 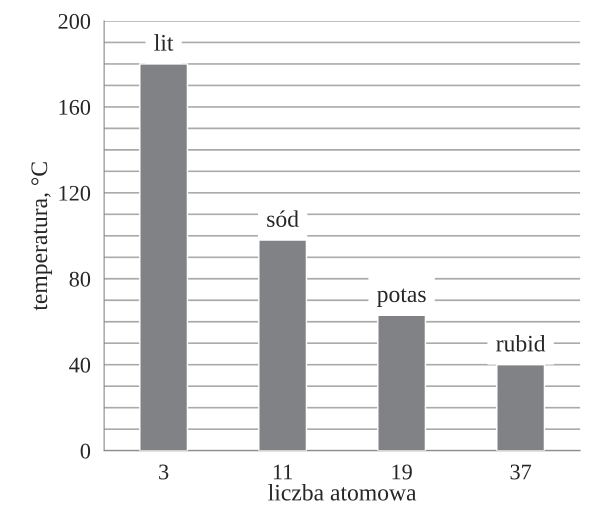 I want to click on x-tick-label: 19, so click(x=402, y=472).